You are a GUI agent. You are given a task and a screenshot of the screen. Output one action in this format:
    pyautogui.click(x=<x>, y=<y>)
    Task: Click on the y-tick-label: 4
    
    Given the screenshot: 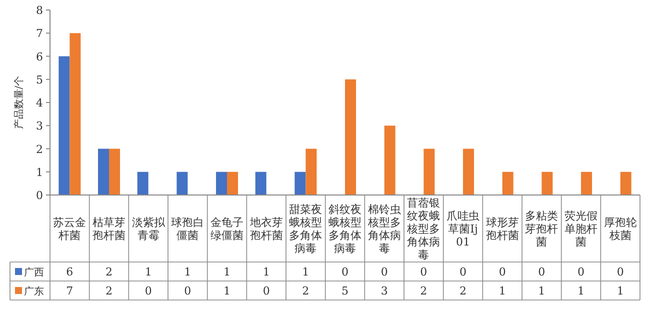 What is the action you would take?
    pyautogui.click(x=39, y=103)
    